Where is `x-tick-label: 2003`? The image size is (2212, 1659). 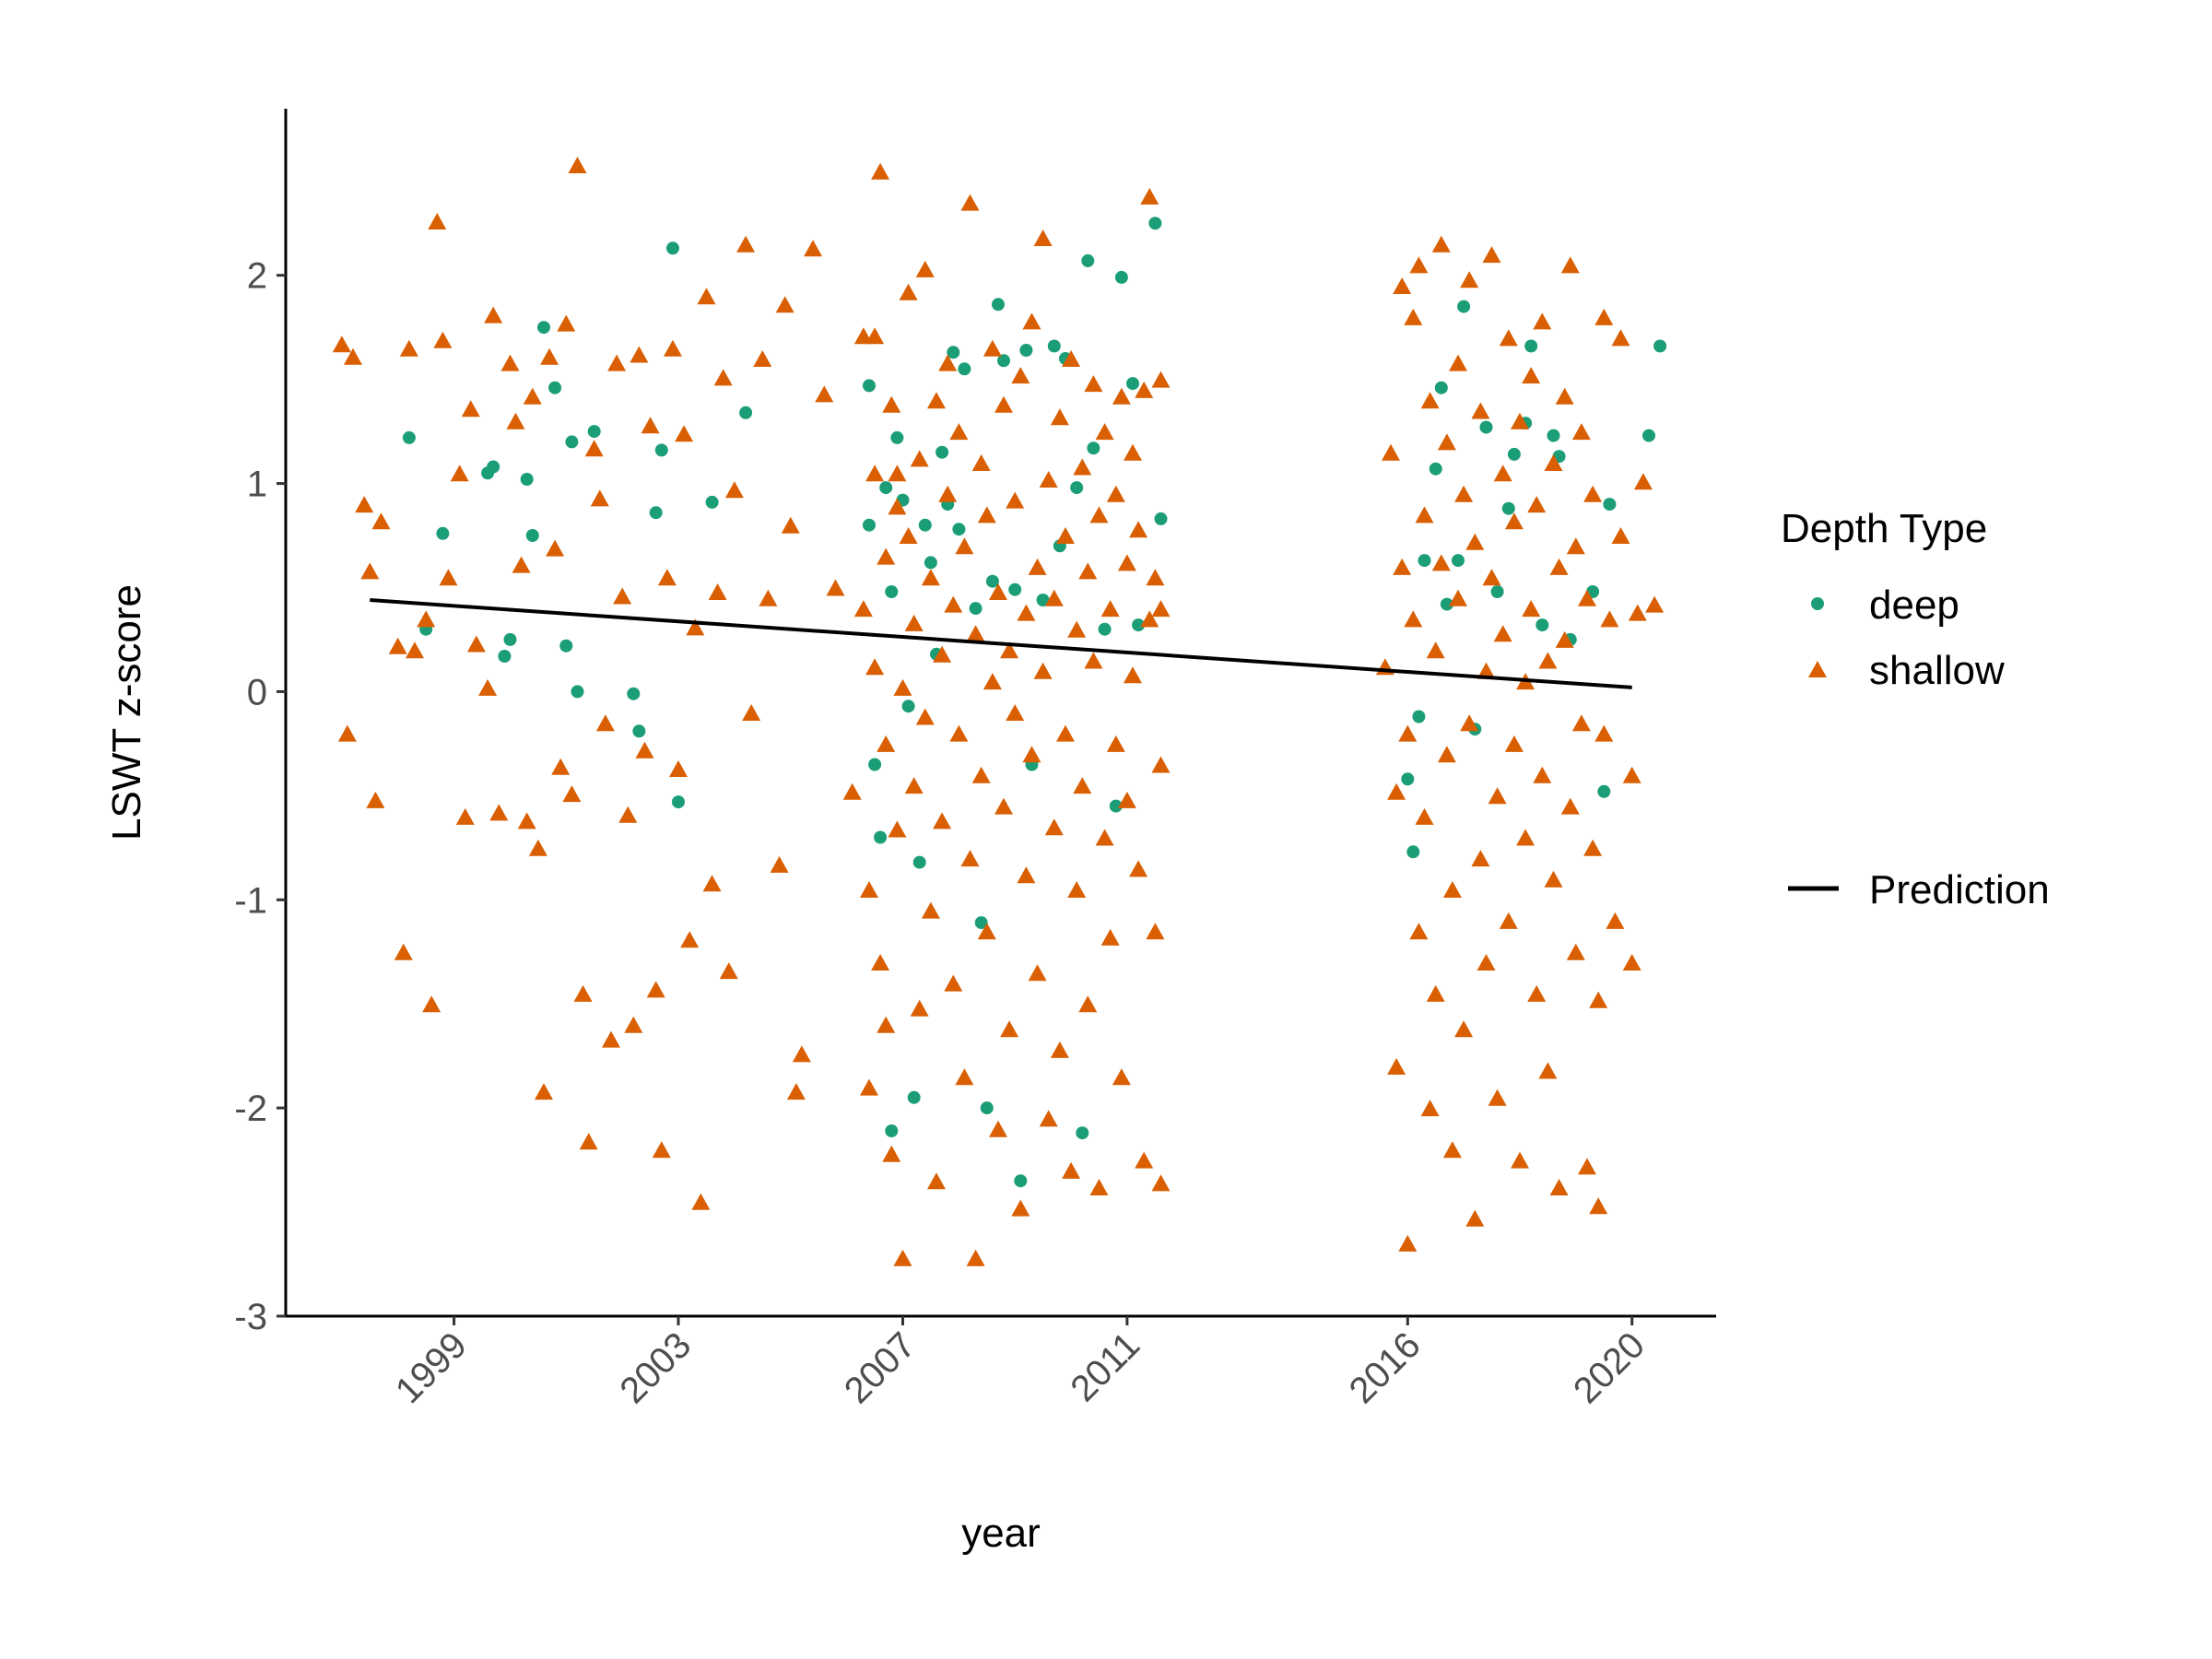 x-tick-label: 2003 is located at coordinates (655, 1367).